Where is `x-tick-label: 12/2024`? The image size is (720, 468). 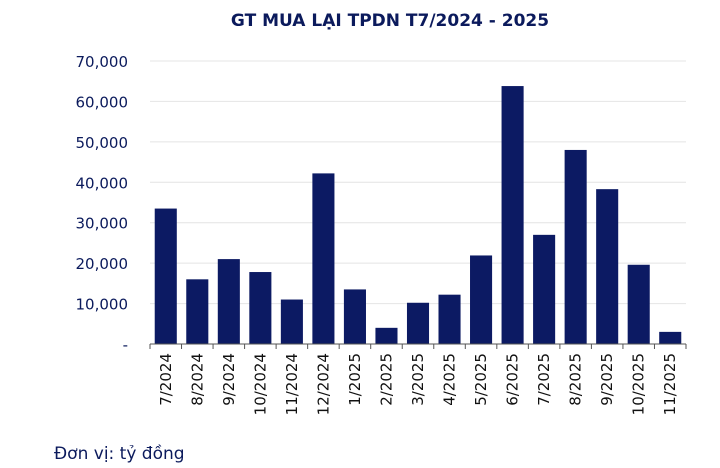 x-tick-label: 12/2024 is located at coordinates (323, 384).